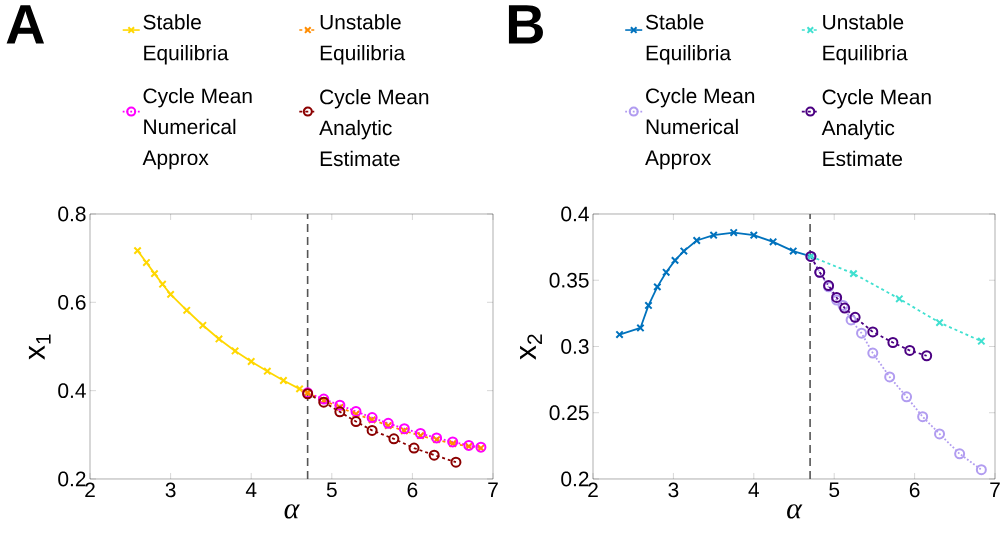 Image resolution: width=1001 pixels, height=558 pixels. Describe the element at coordinates (569, 280) in the screenshot. I see `y-tick-label: 0.35` at that location.